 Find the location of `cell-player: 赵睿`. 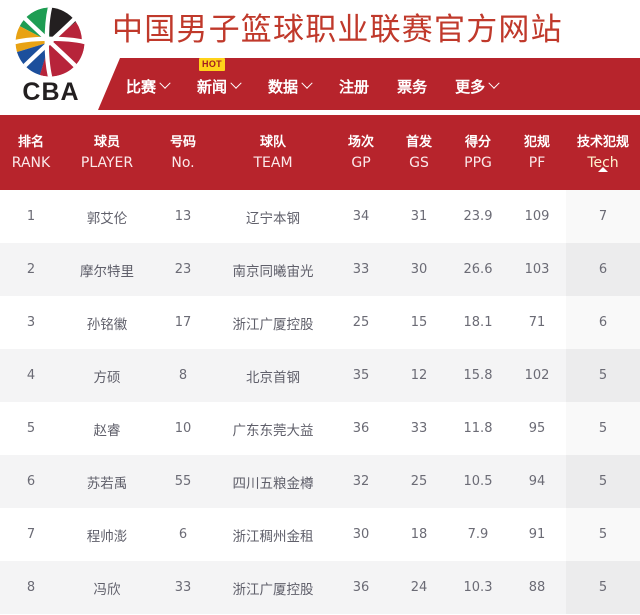

cell-player: 赵睿 is located at coordinates (107, 430).